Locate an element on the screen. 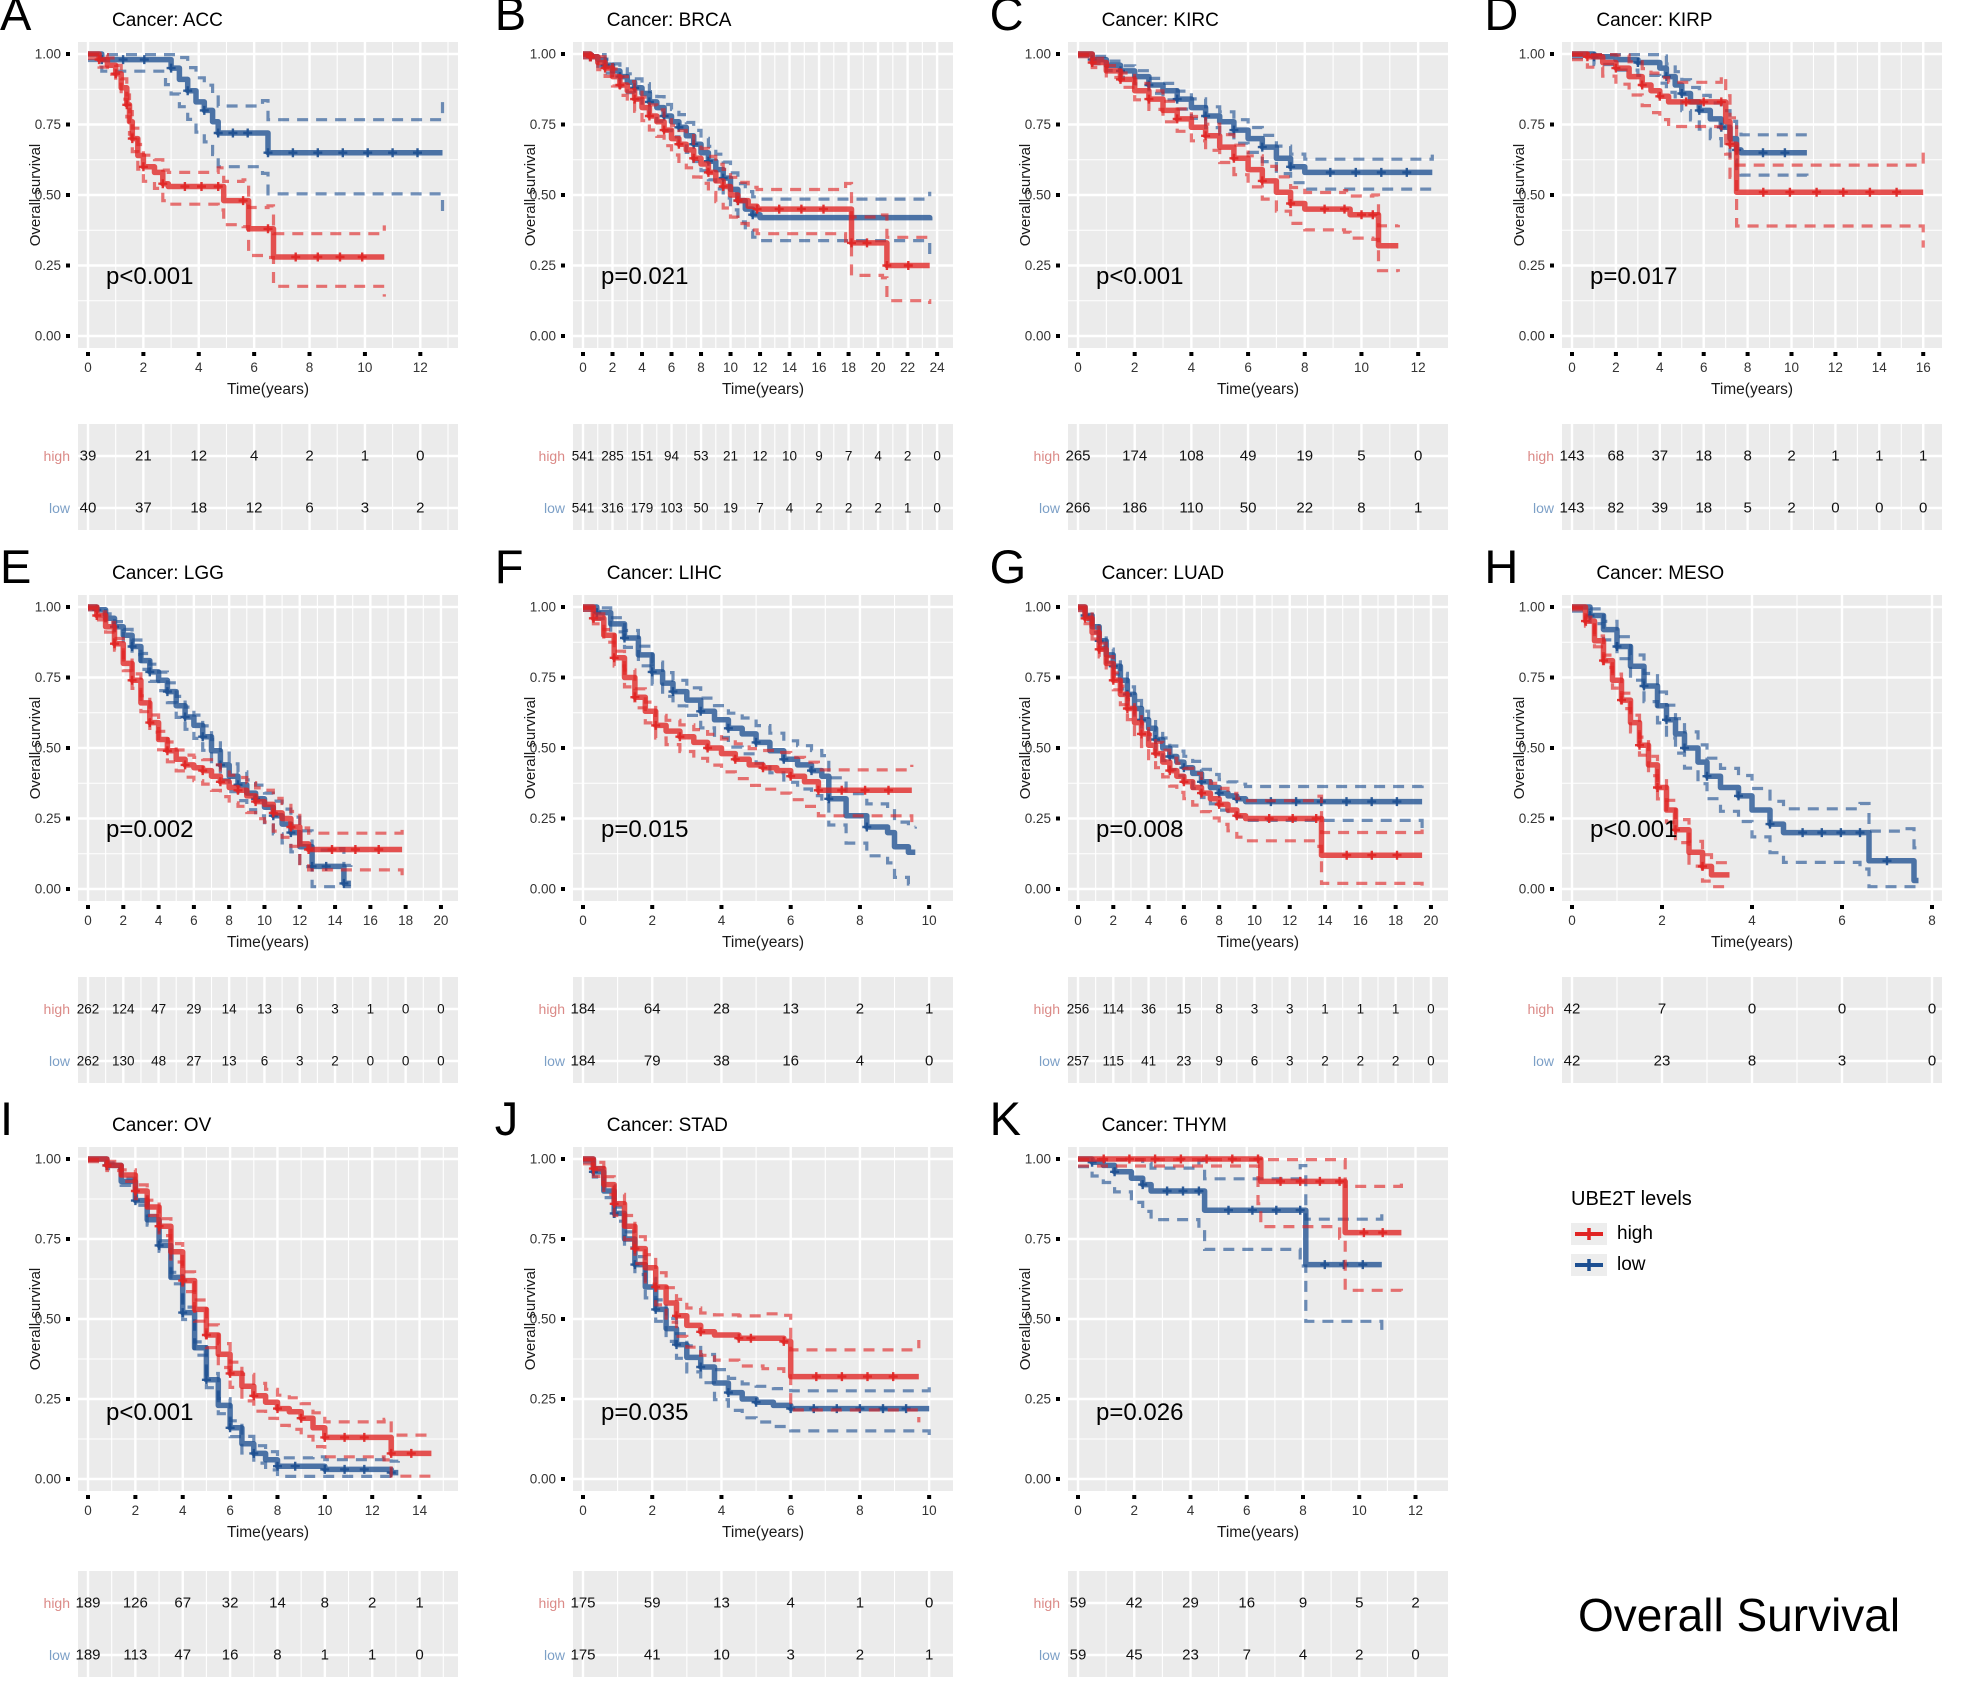 The width and height of the screenshot is (1979, 1689). ci-upper-low is located at coordinates (1230, 1189).